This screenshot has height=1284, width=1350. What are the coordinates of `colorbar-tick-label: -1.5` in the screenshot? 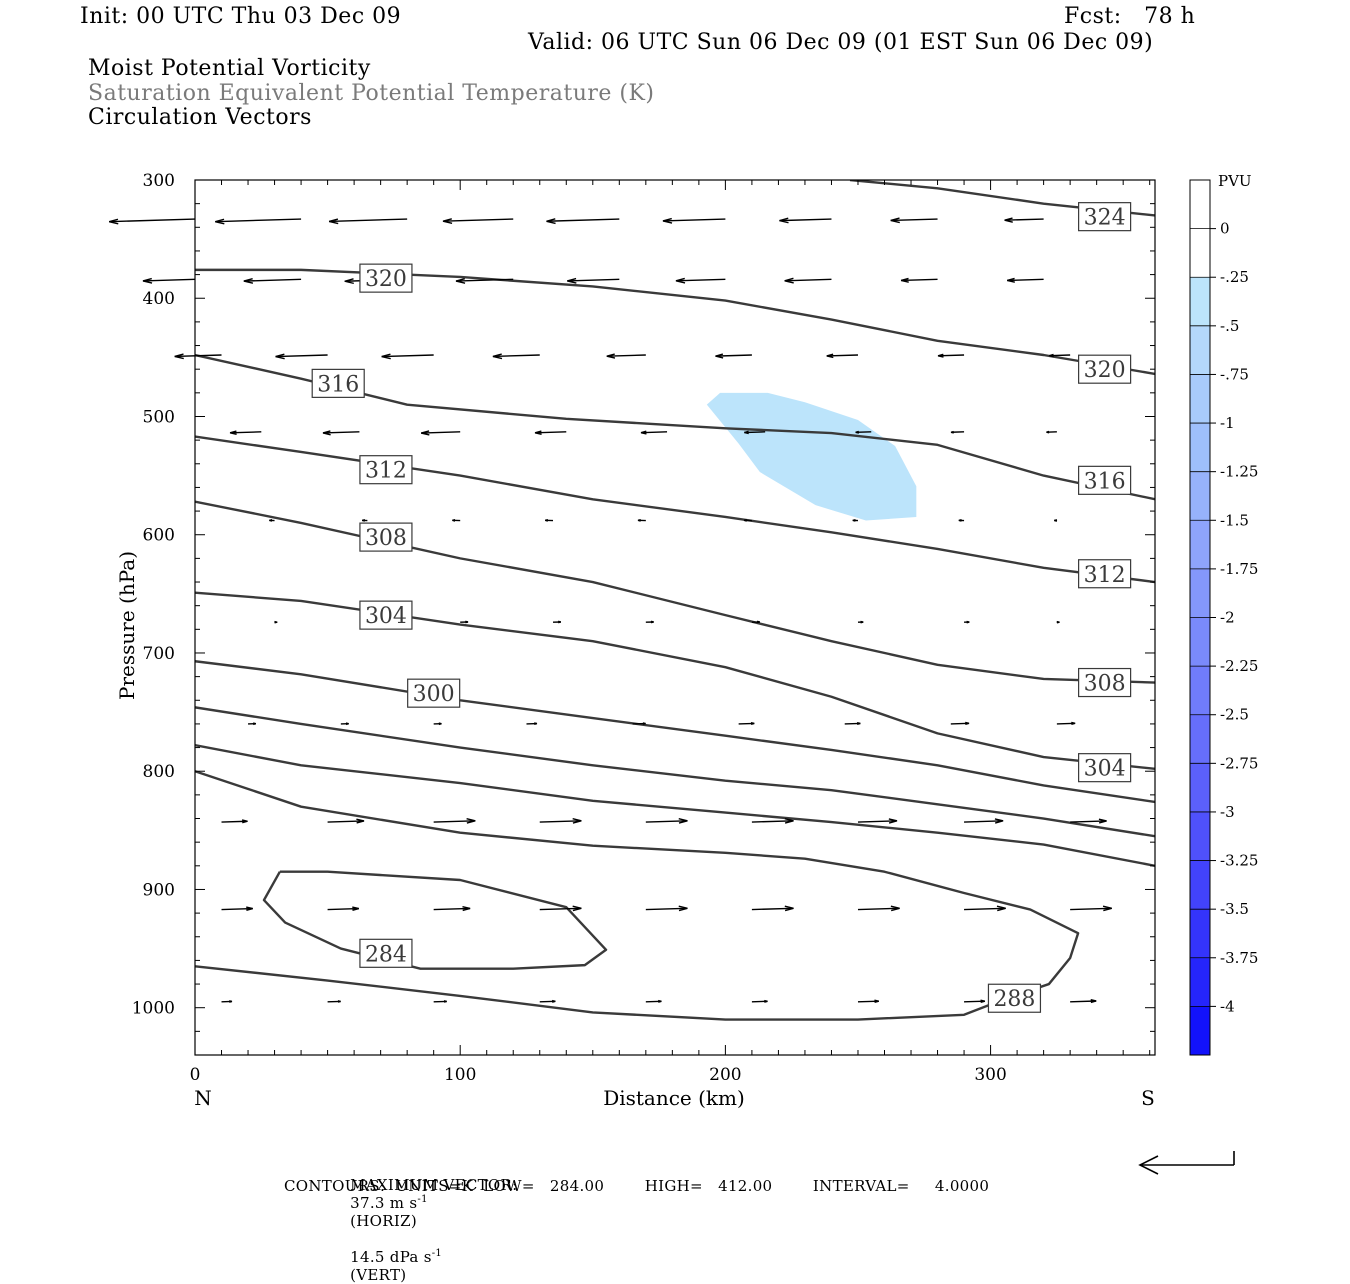 It's located at (1234, 520).